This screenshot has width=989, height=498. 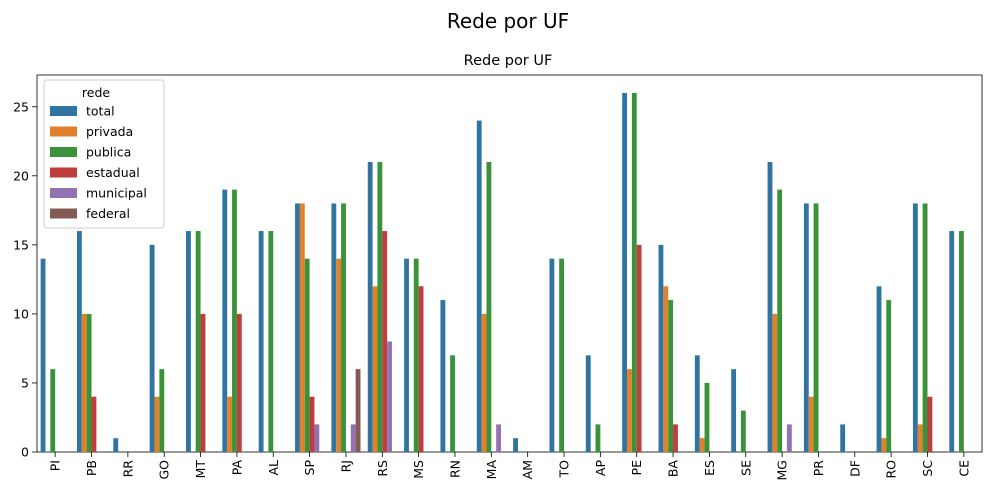 I want to click on bar-privada-RJ, so click(x=339, y=355).